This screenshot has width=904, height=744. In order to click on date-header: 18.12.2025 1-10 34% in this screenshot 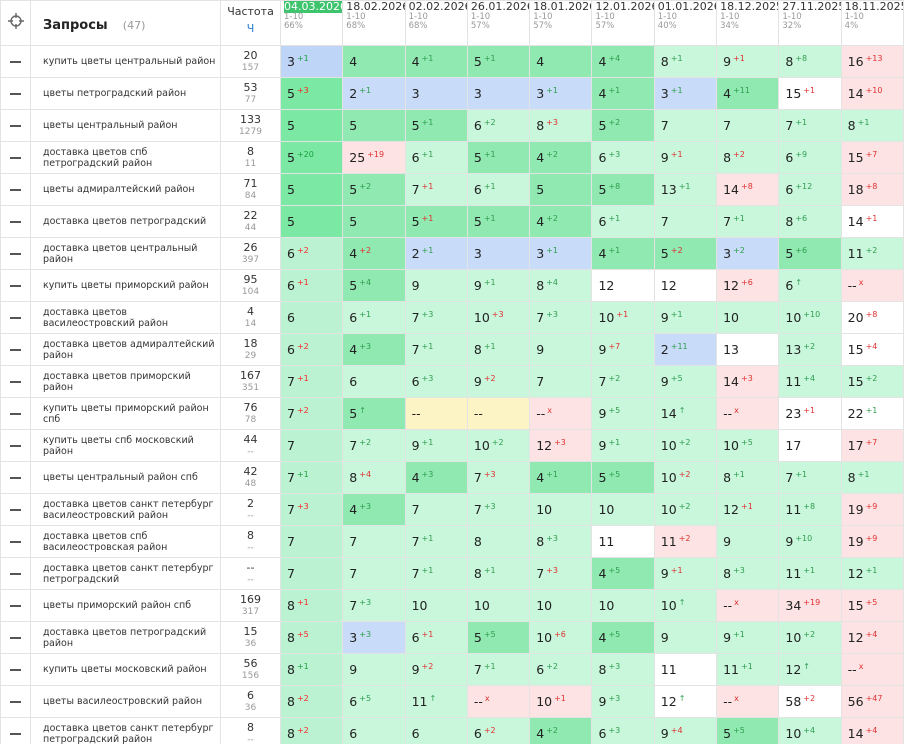, I will do `click(748, 23)`.